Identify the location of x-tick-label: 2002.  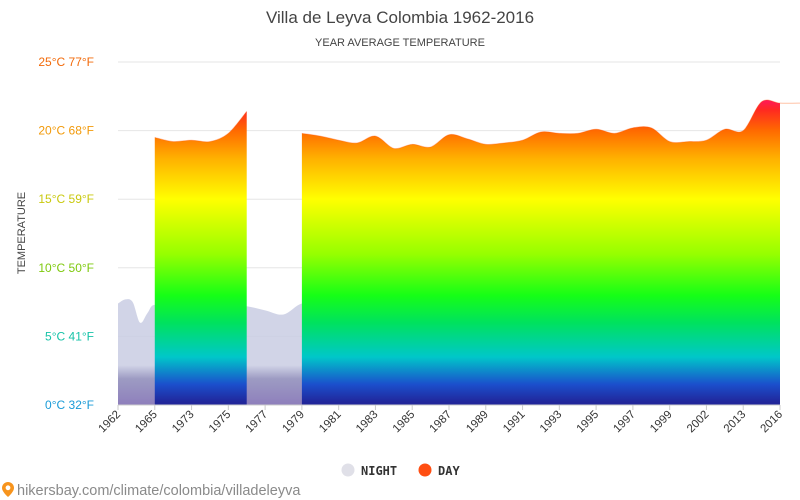
(698, 422).